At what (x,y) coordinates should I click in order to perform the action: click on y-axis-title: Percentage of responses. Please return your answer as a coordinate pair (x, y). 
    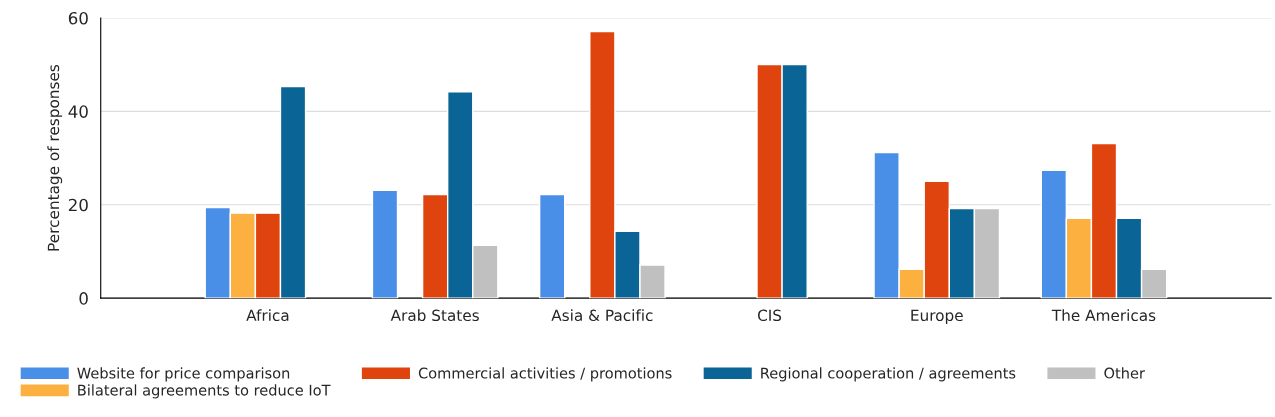
    Looking at the image, I should click on (55, 157).